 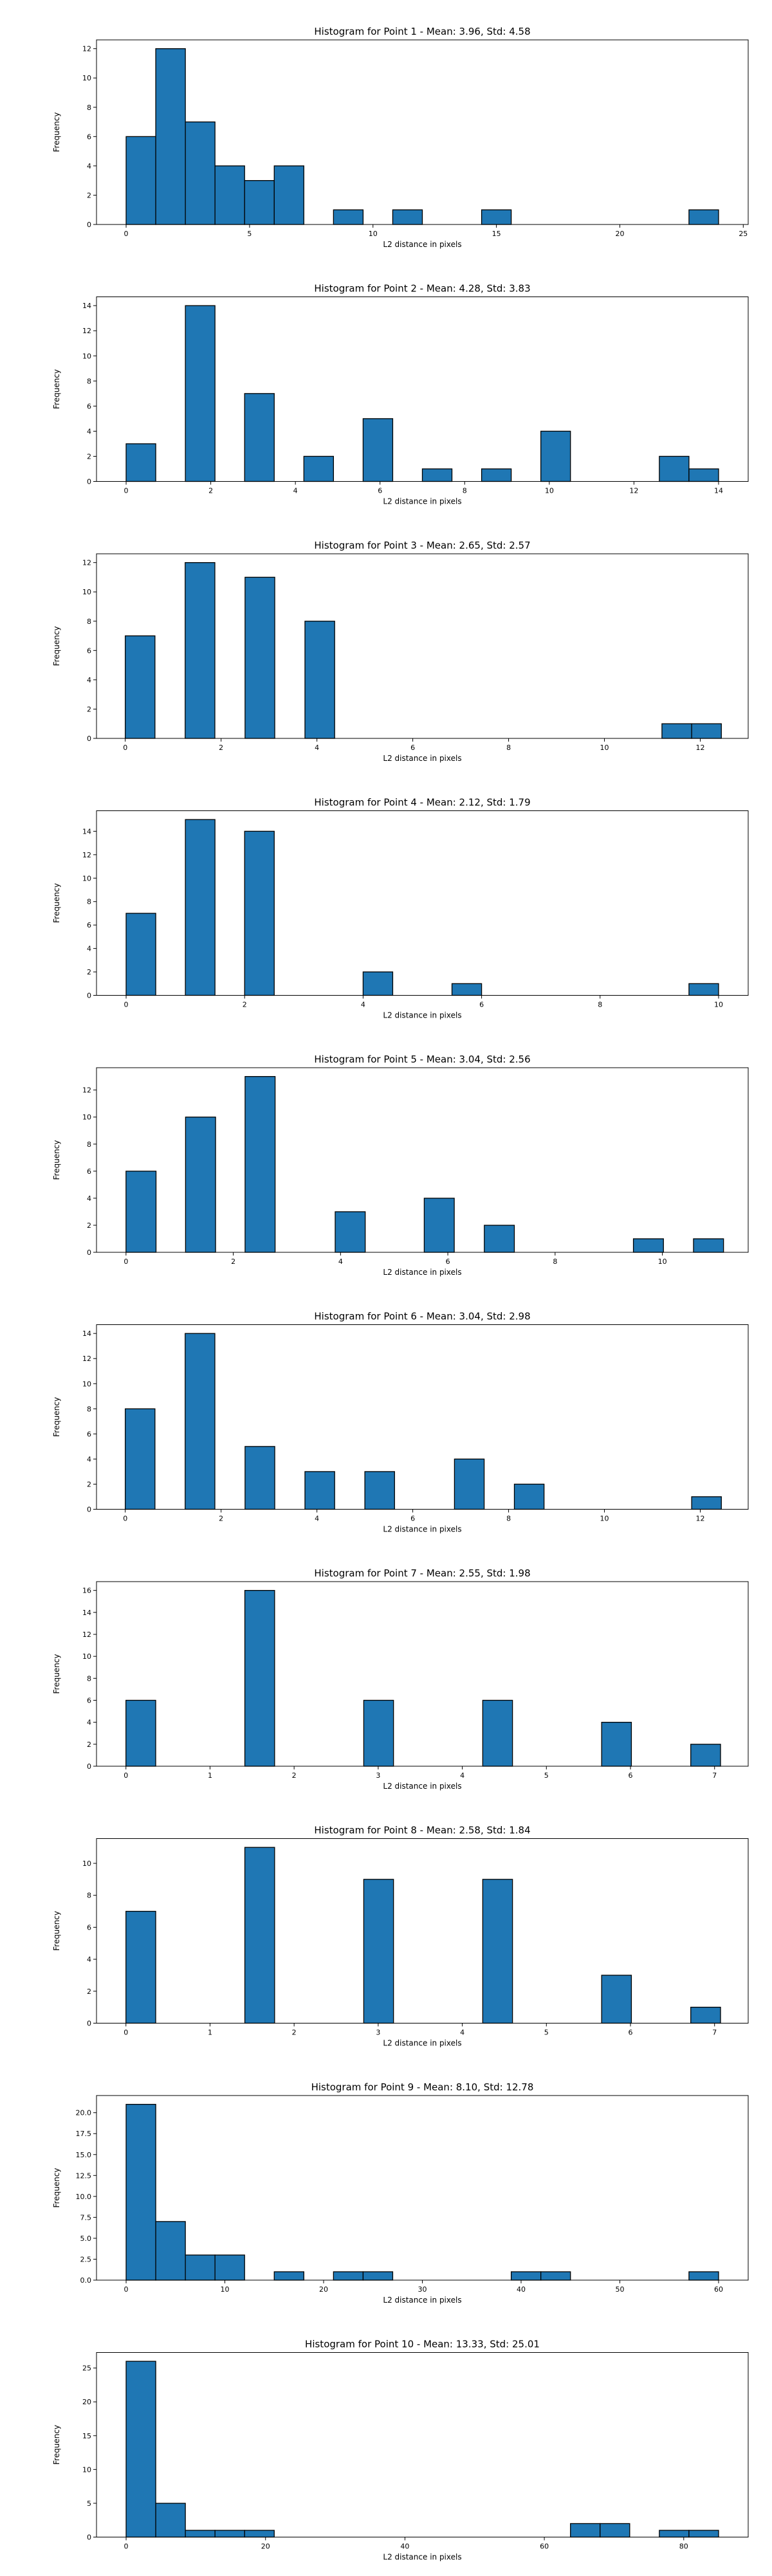 What do you see at coordinates (521, 2289) in the screenshot?
I see `x-tick-label: 40` at bounding box center [521, 2289].